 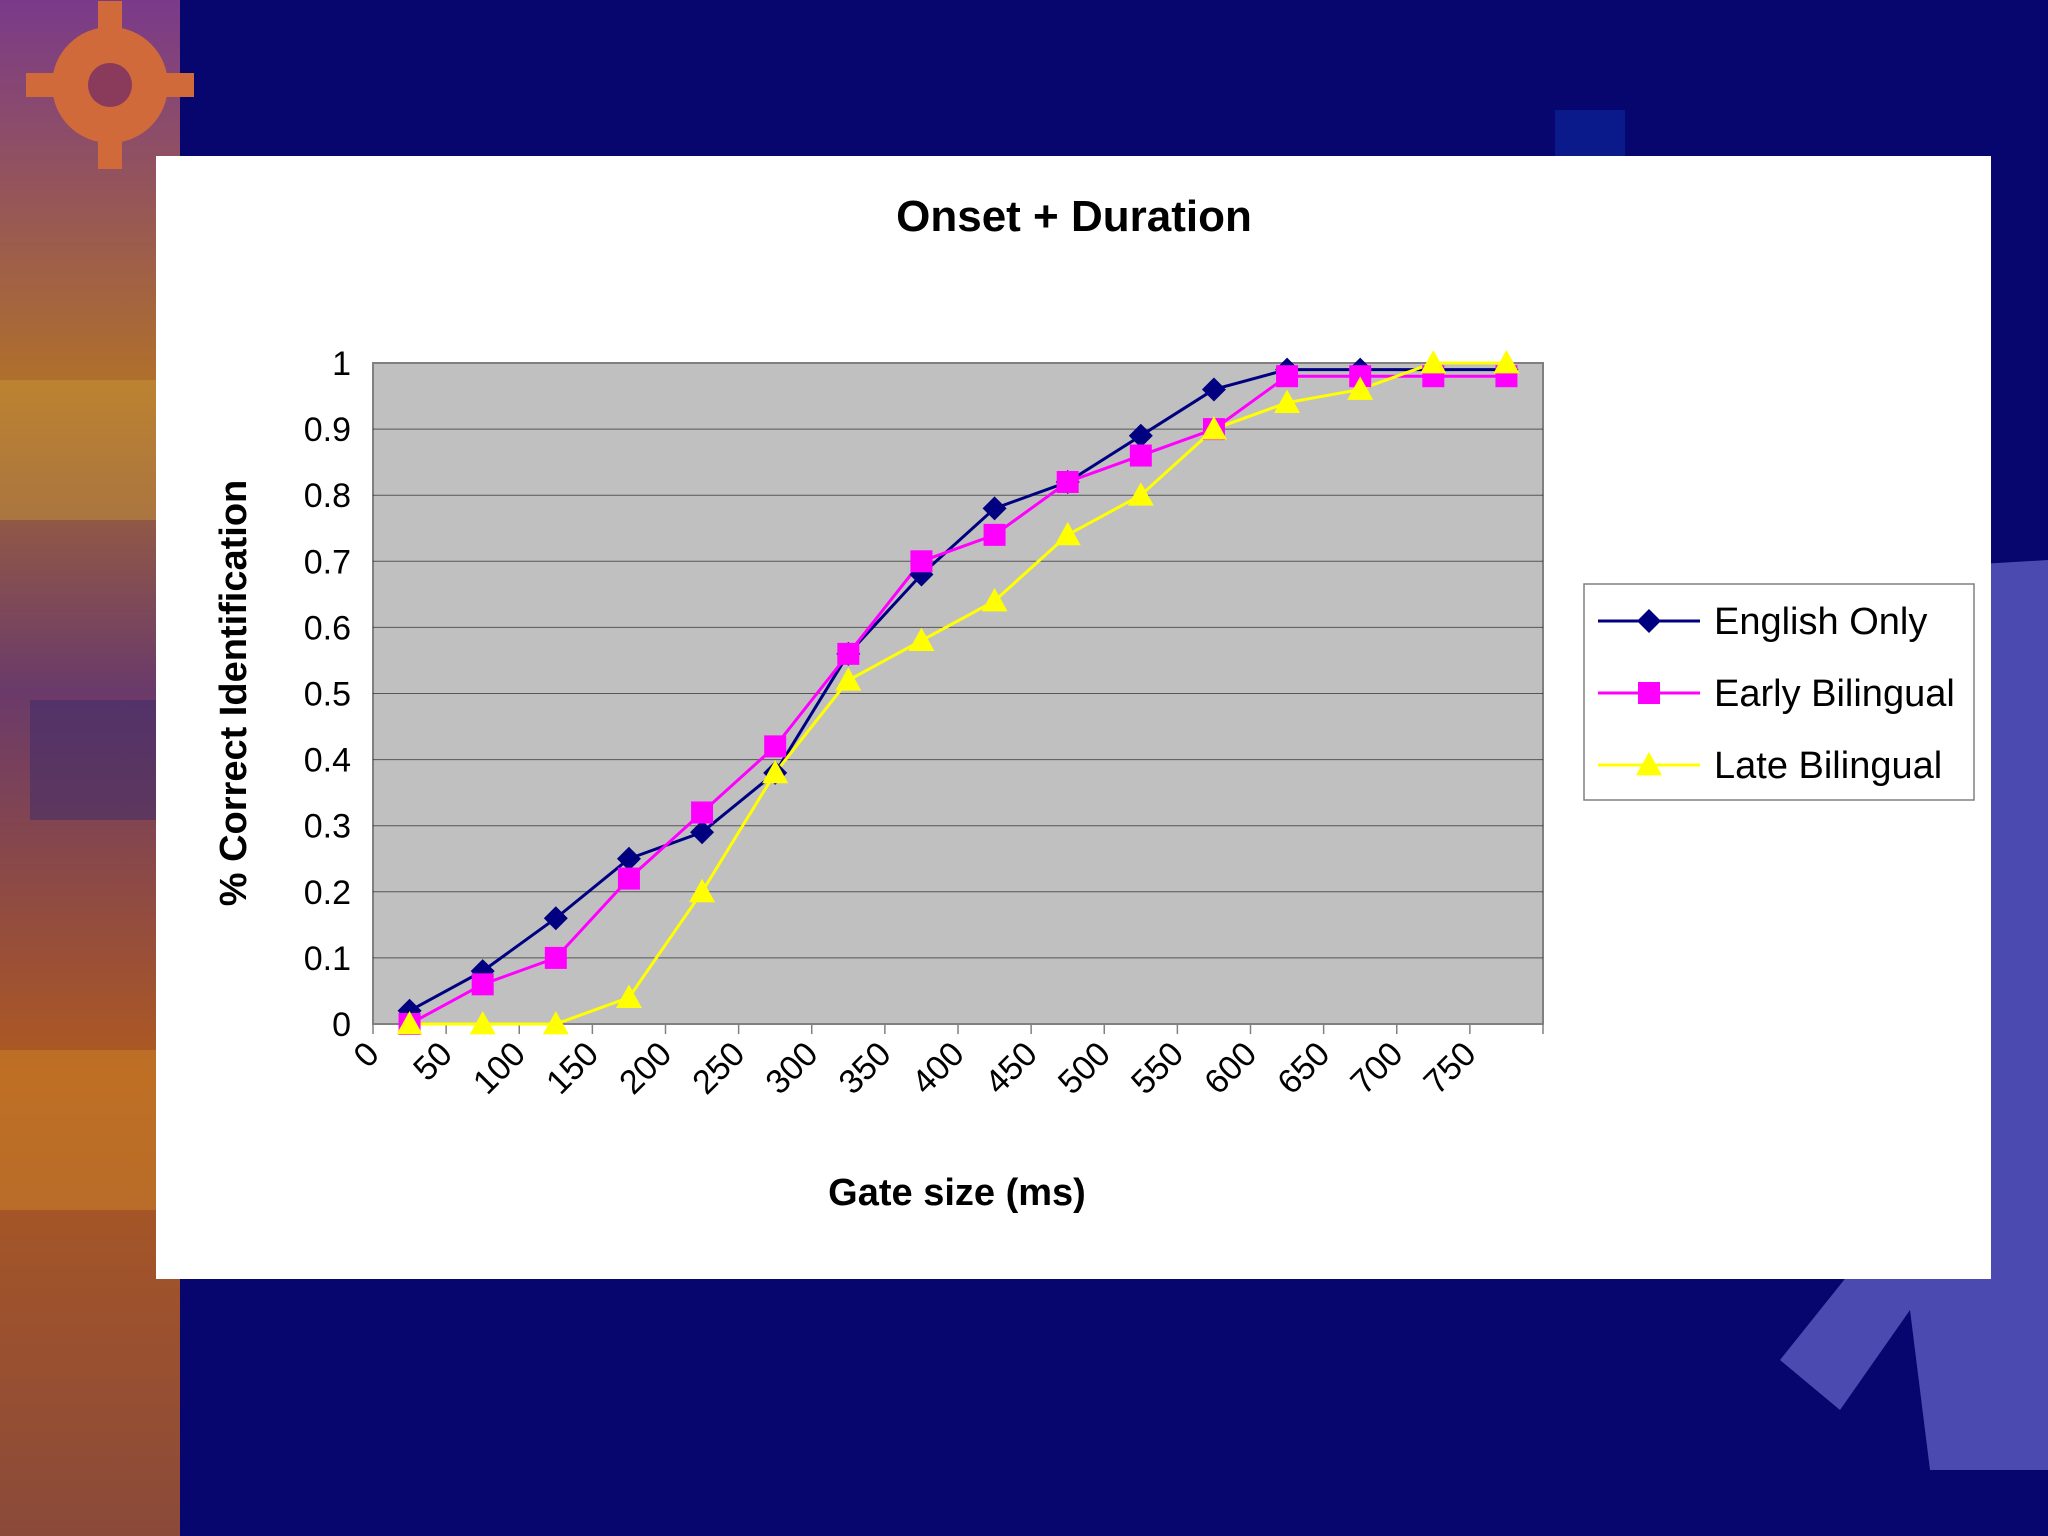 What do you see at coordinates (327, 562) in the screenshot?
I see `y-tick-label: 0.7` at bounding box center [327, 562].